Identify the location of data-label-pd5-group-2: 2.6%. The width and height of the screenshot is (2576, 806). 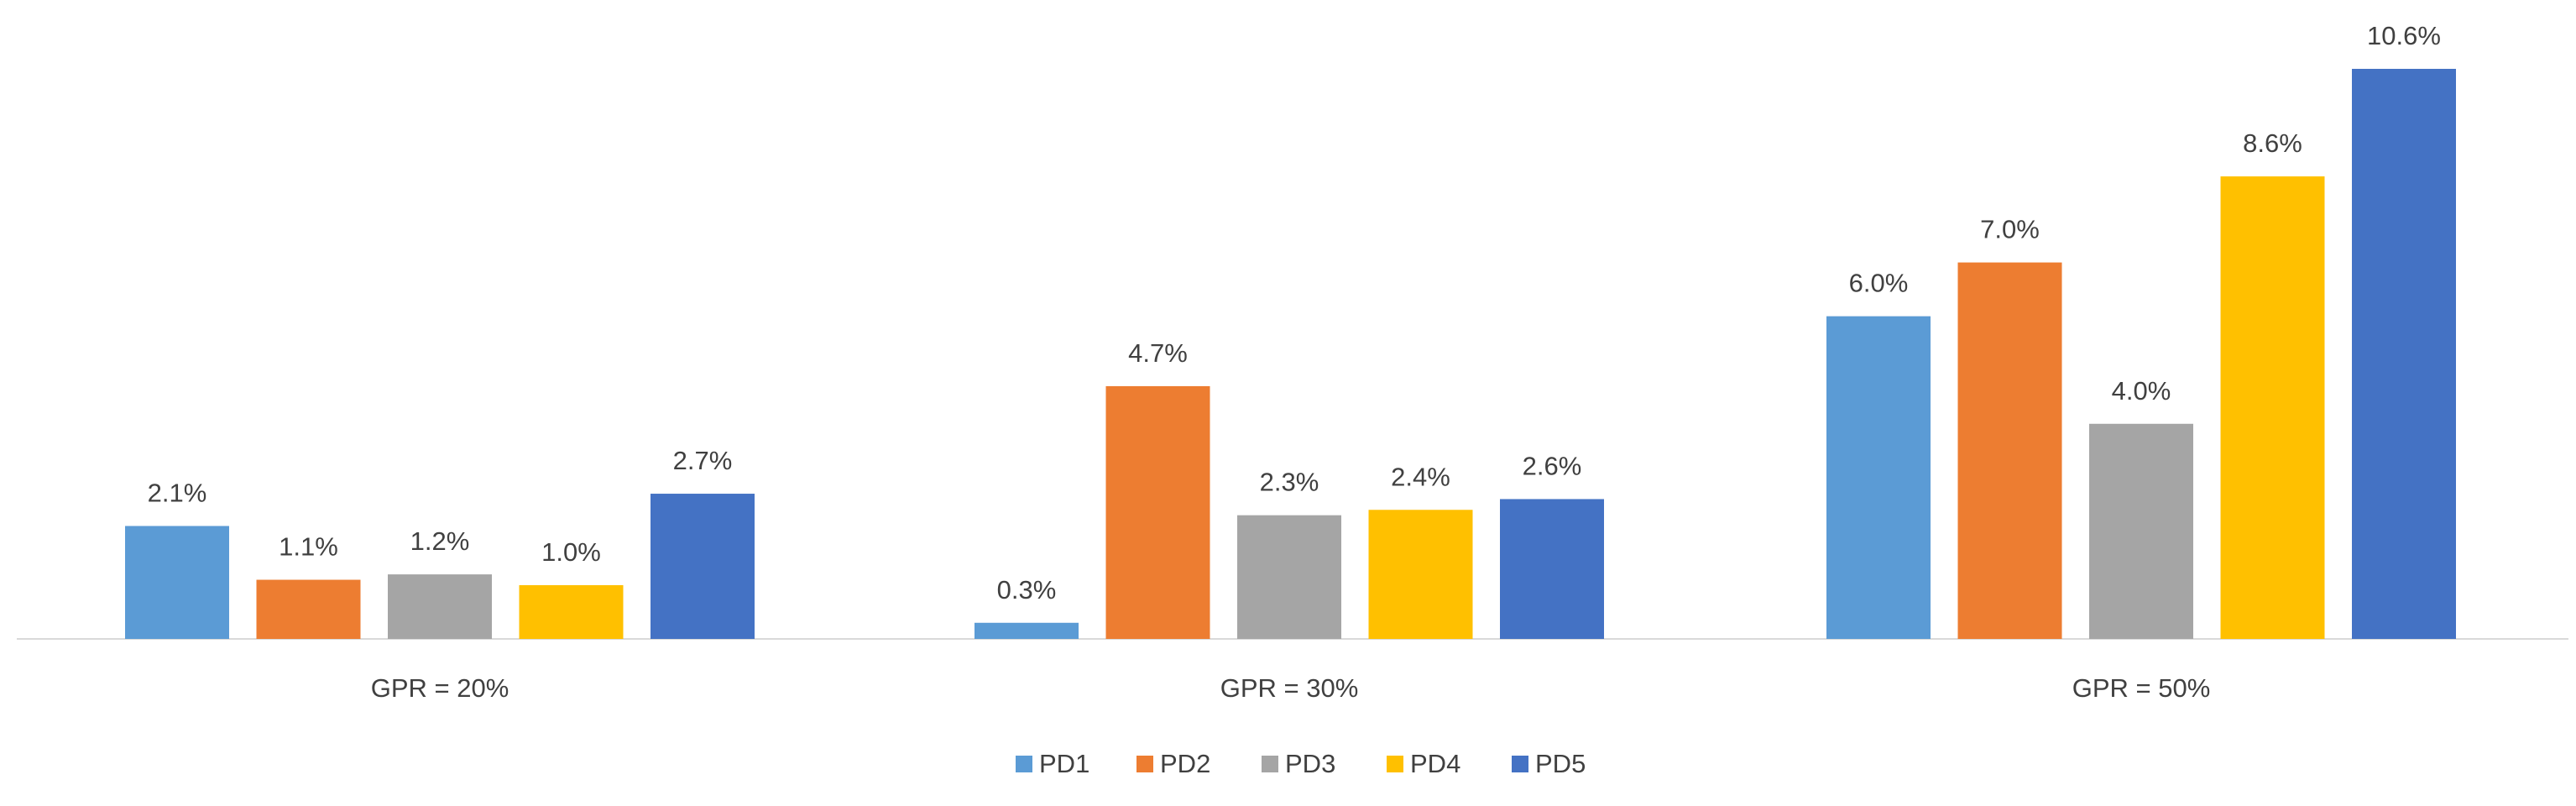
(1552, 465).